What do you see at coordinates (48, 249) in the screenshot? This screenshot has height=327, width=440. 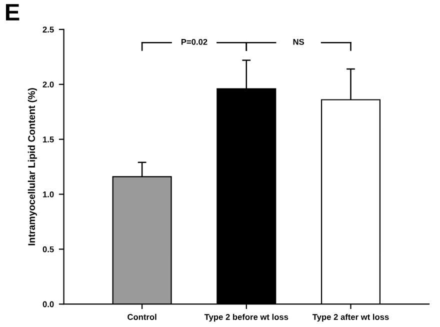 I see `y-tick-label: 0.5` at bounding box center [48, 249].